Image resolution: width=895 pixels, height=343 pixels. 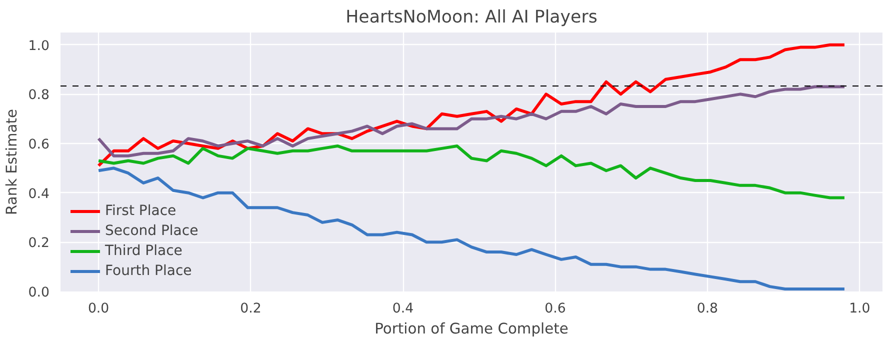 I want to click on y-axis-title: Rank Estimate, so click(x=11, y=162).